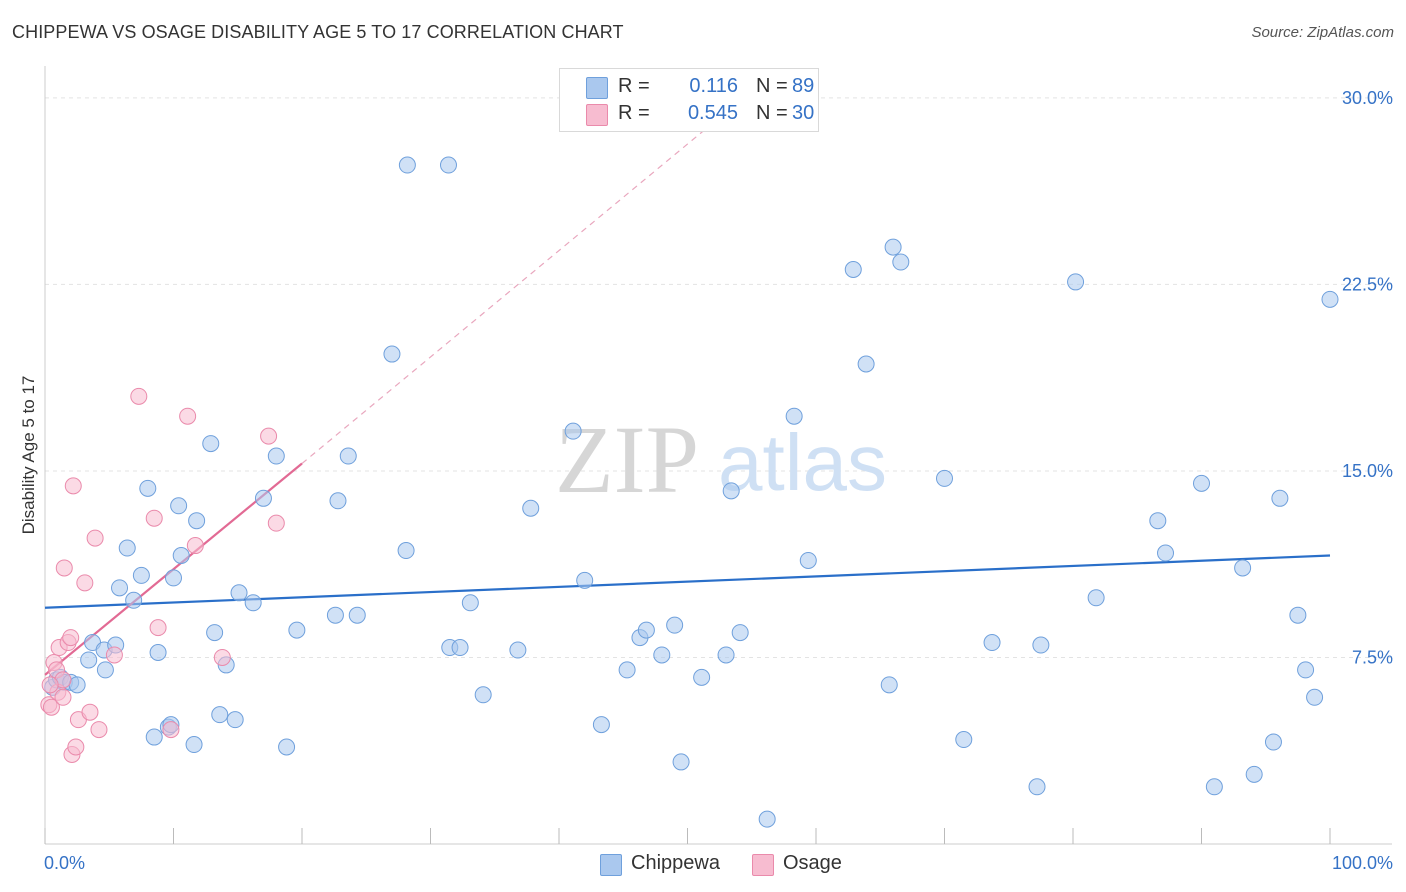  I want to click on x-tick-label: 100.0%, so click(1362, 863).